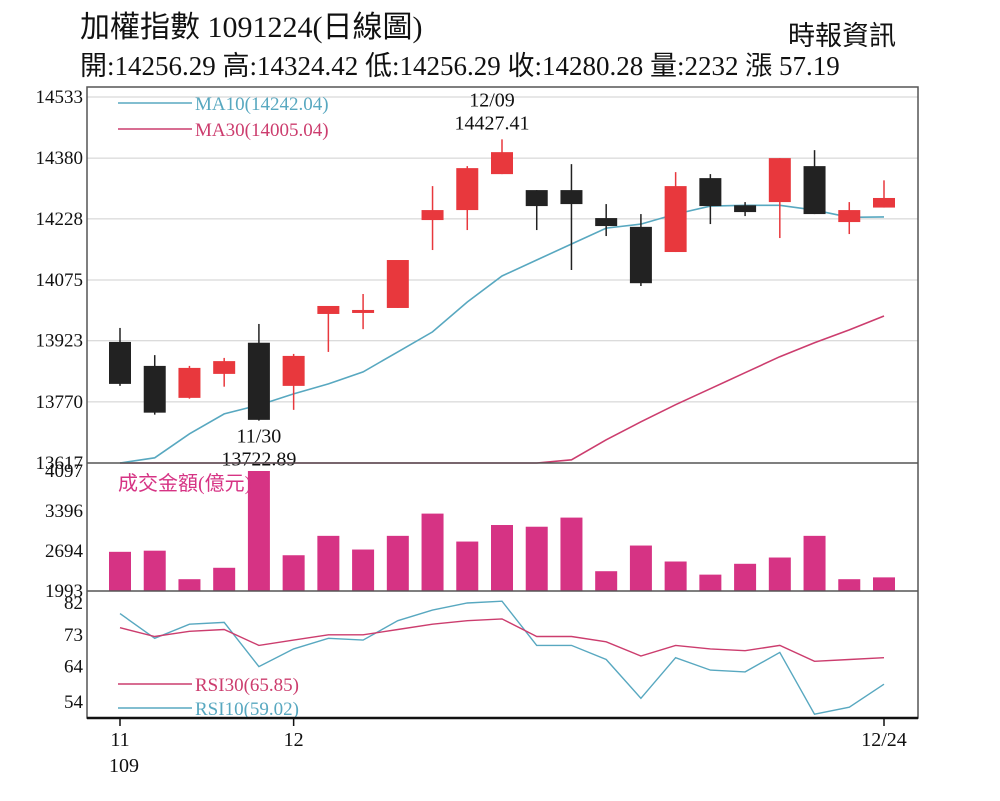 Image resolution: width=1000 pixels, height=801 pixels. What do you see at coordinates (258, 460) in the screenshot?
I see `annotation-value: 13722.89` at bounding box center [258, 460].